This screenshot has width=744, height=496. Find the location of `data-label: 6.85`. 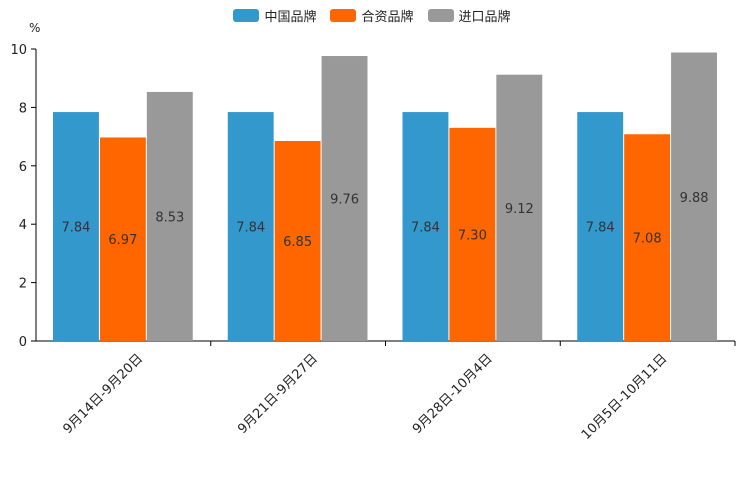

data-label: 6.85 is located at coordinates (297, 242).